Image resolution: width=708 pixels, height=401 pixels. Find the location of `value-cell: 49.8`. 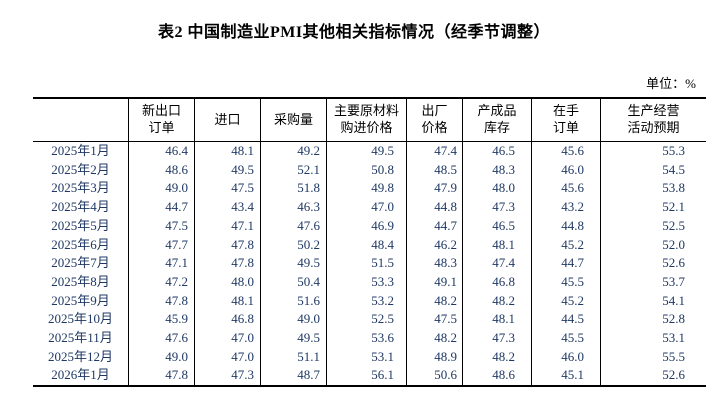

value-cell: 49.8 is located at coordinates (366, 189).